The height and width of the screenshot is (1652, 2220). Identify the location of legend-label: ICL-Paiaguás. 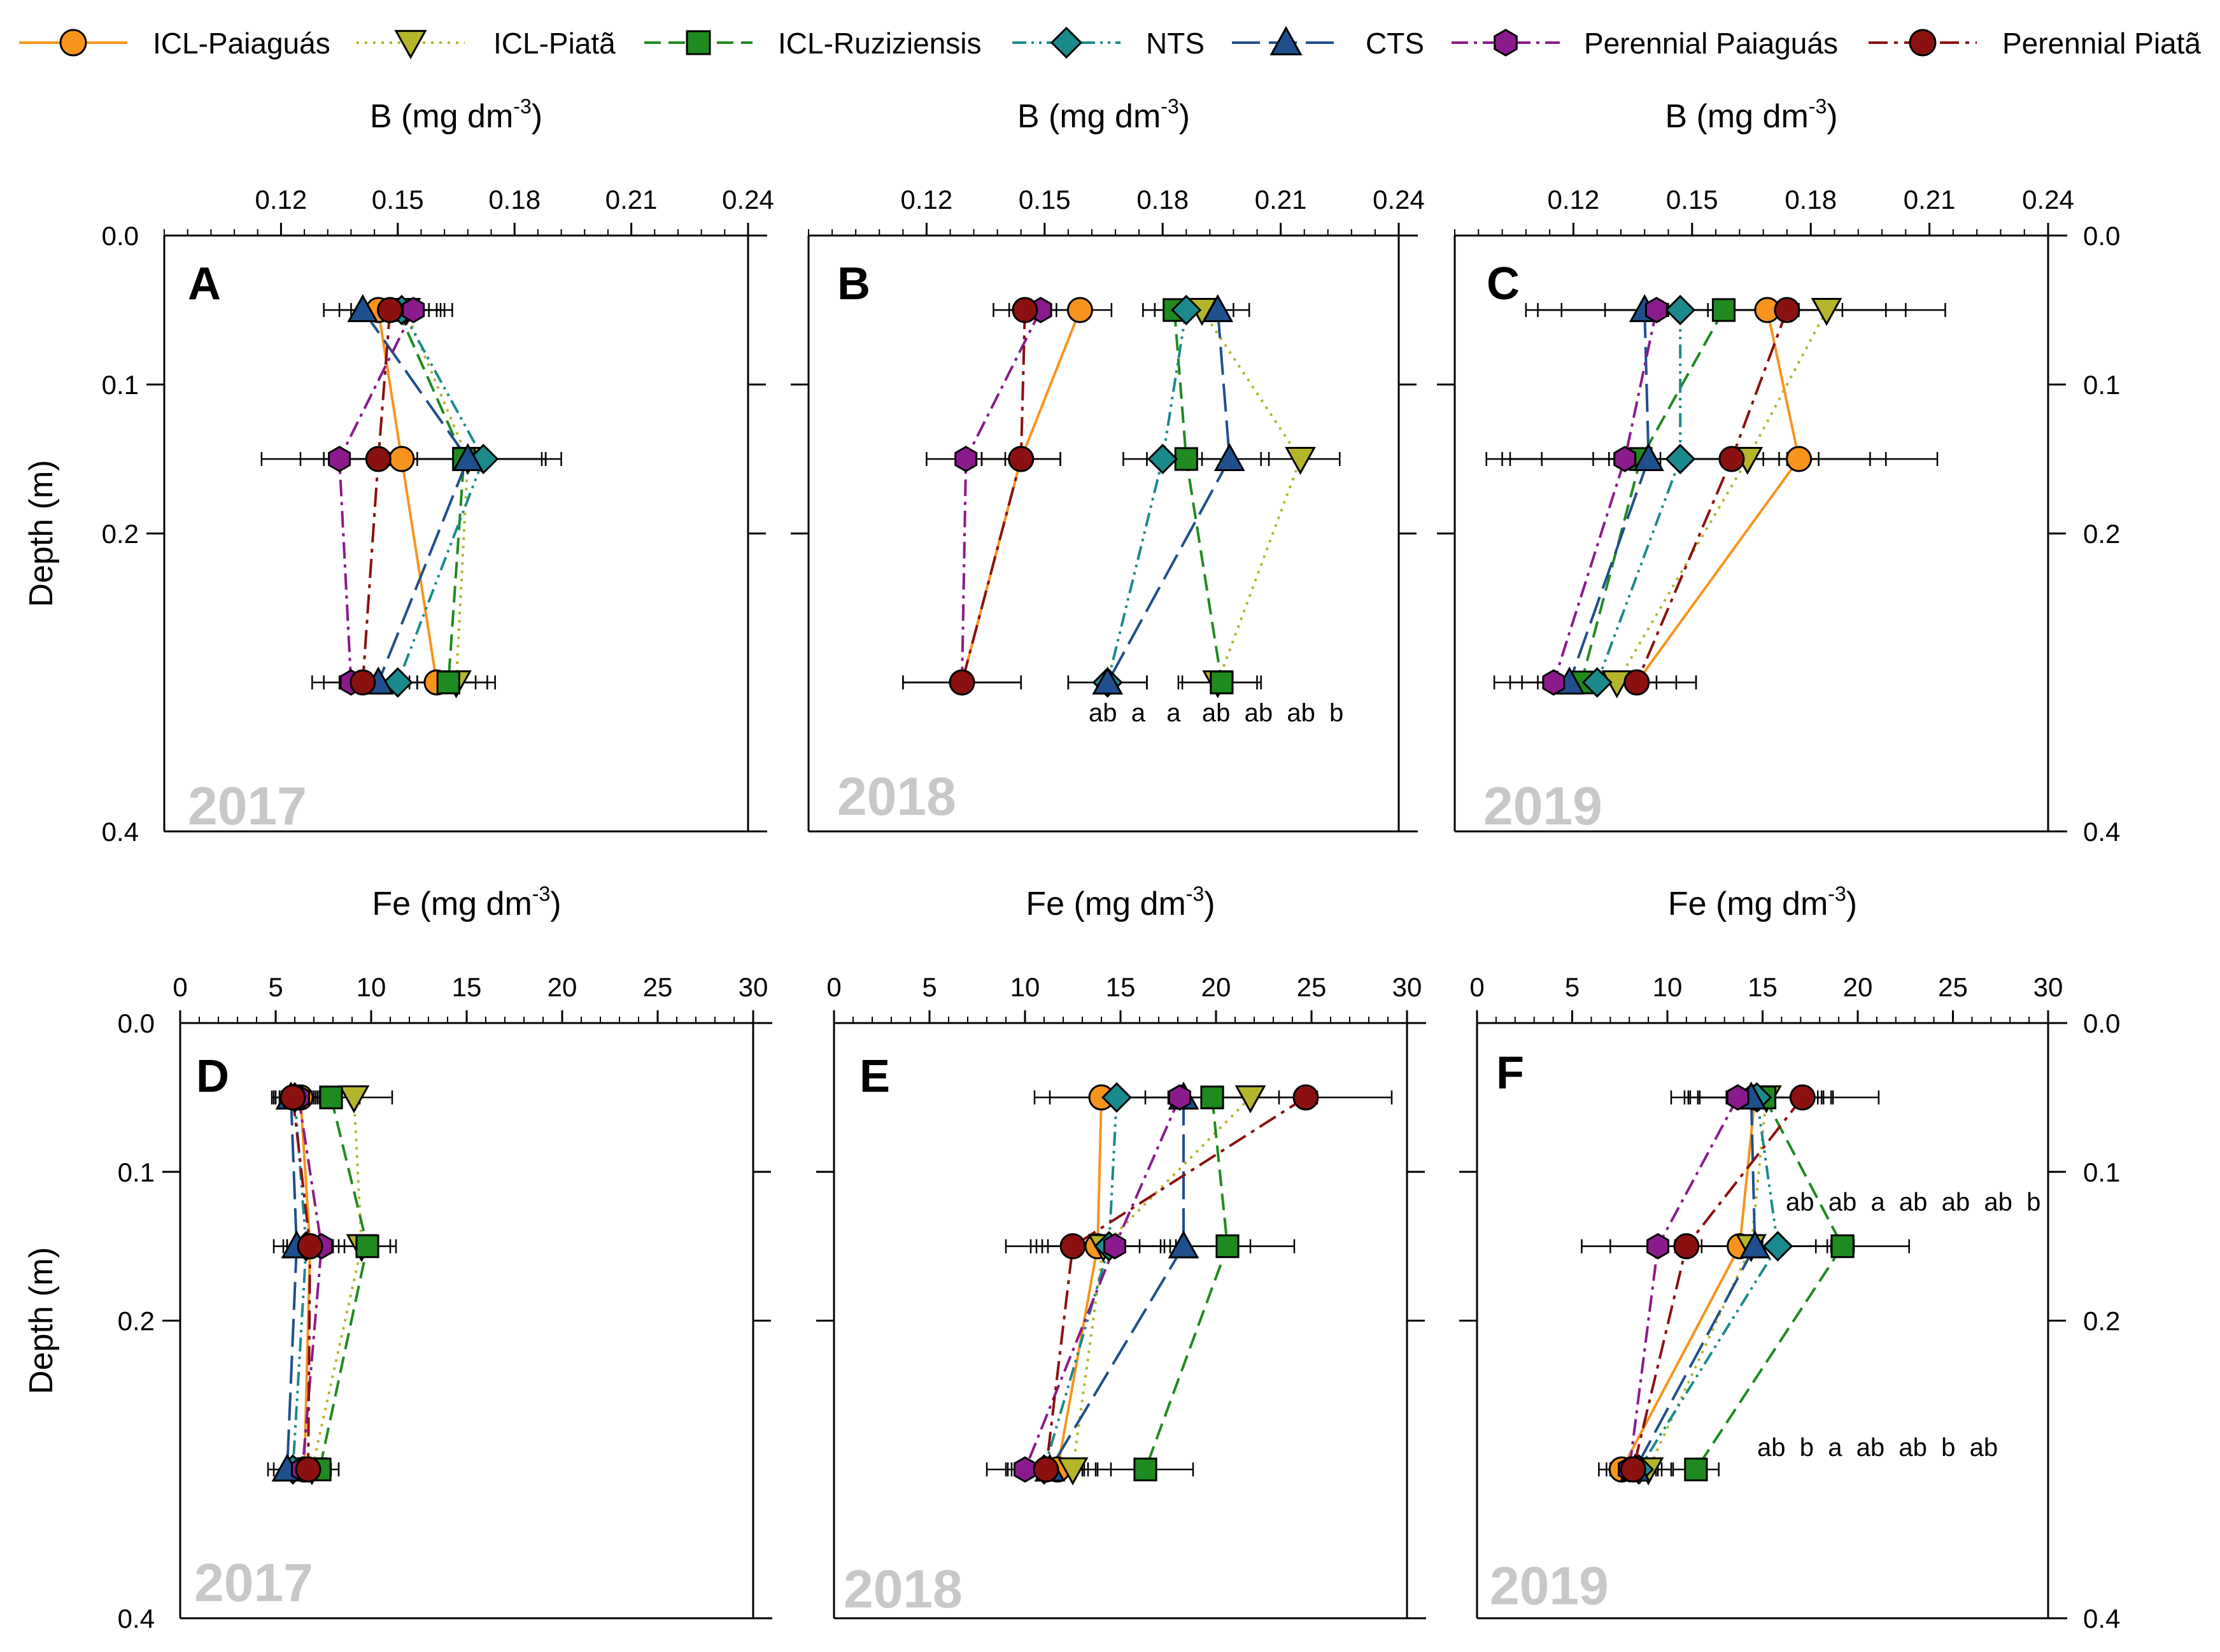
(241, 43).